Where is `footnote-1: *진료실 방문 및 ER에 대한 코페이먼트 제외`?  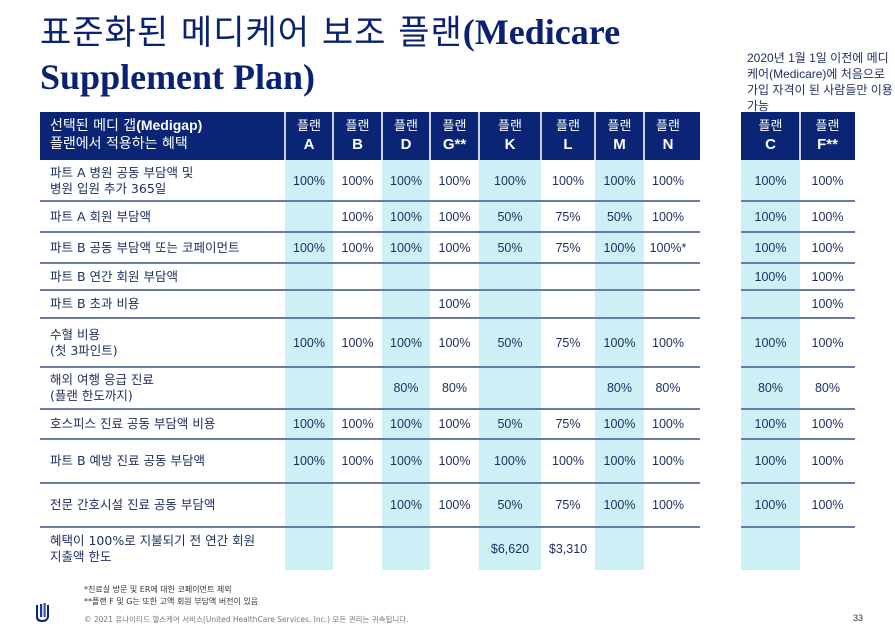
footnote-1: *진료실 방문 및 ER에 대한 코페이먼트 제외 is located at coordinates (158, 589).